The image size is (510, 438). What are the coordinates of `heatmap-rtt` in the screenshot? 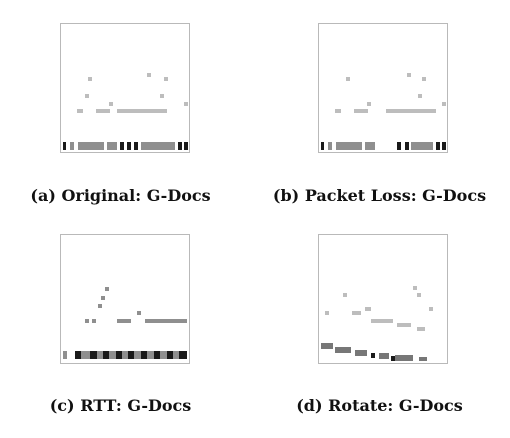 It's located at (125, 299).